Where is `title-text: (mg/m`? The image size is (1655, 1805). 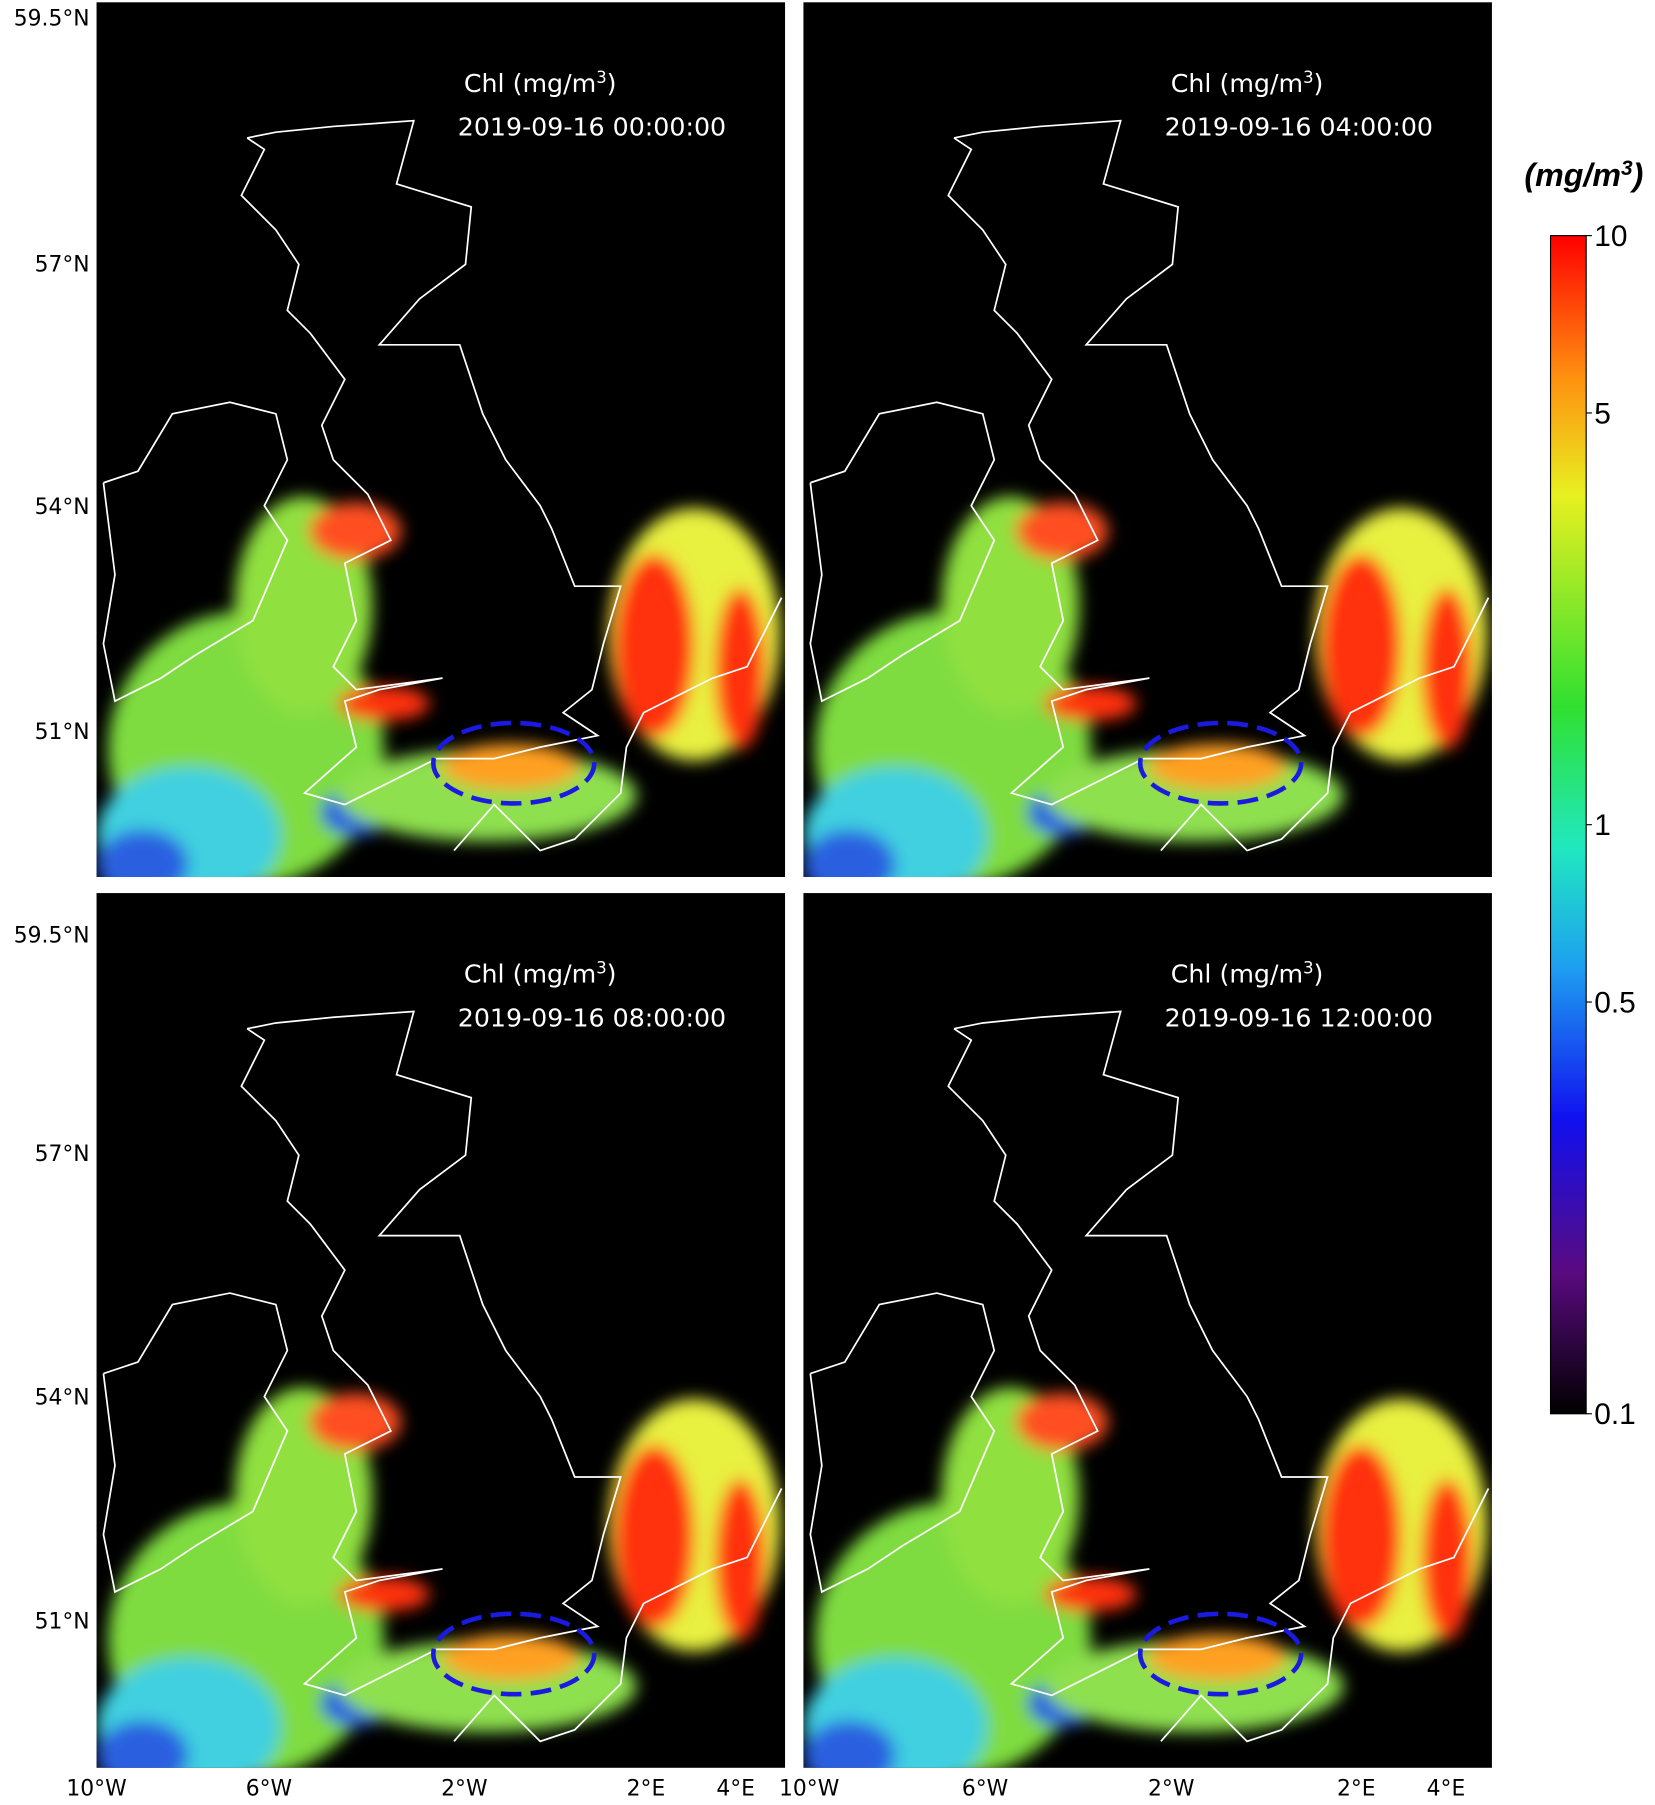
title-text: (mg/m is located at coordinates (1572, 175).